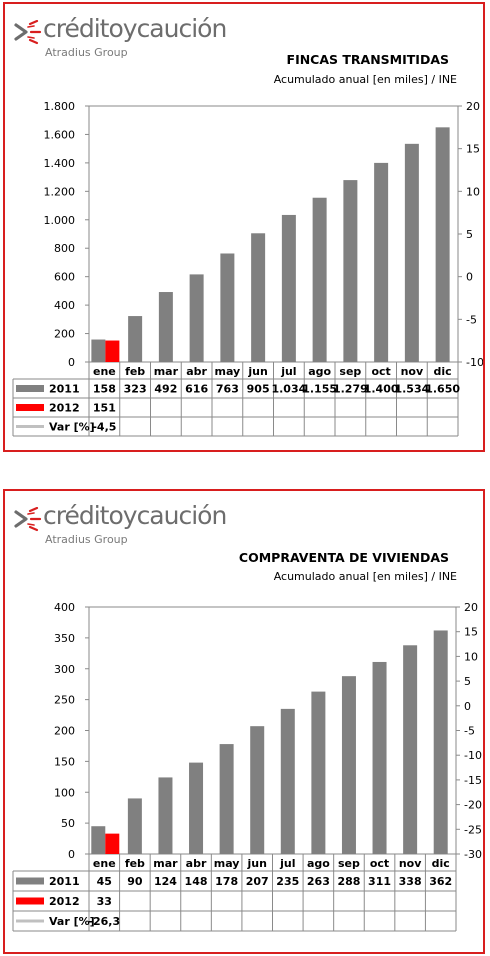 The width and height of the screenshot is (490, 956). I want to click on data-label: 1.155, so click(319, 389).